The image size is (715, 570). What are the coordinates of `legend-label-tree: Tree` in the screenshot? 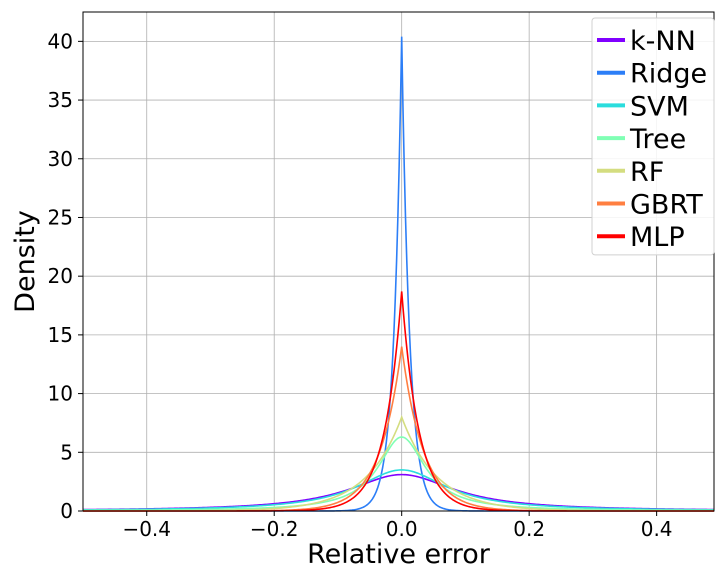 It's located at (657, 139).